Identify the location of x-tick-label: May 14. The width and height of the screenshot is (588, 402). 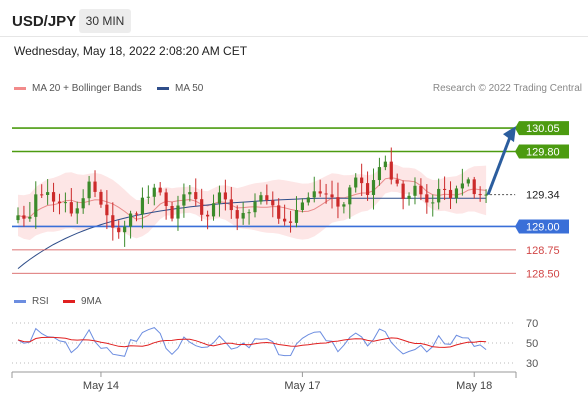
(101, 386).